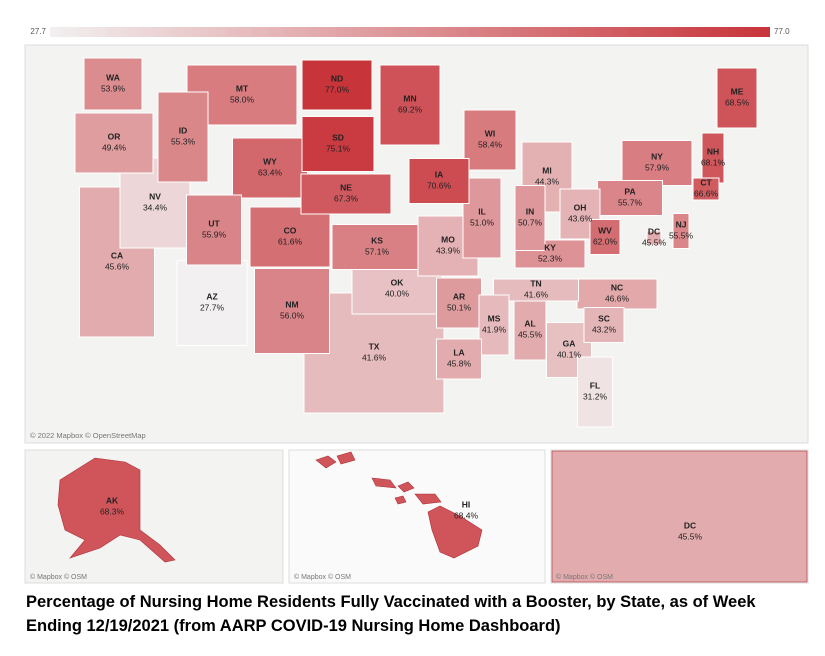 The image size is (825, 656). Describe the element at coordinates (88, 435) in the screenshot. I see `attribution: © 2022 Mapbox © OpenStreetMap` at that location.